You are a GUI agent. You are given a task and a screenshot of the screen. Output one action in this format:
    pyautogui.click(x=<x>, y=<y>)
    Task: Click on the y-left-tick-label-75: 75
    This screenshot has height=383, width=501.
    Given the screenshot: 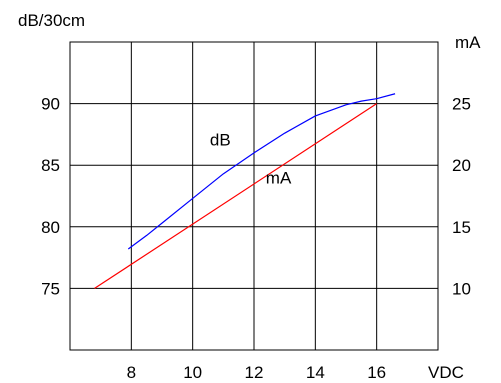 What is the action you would take?
    pyautogui.click(x=50, y=288)
    